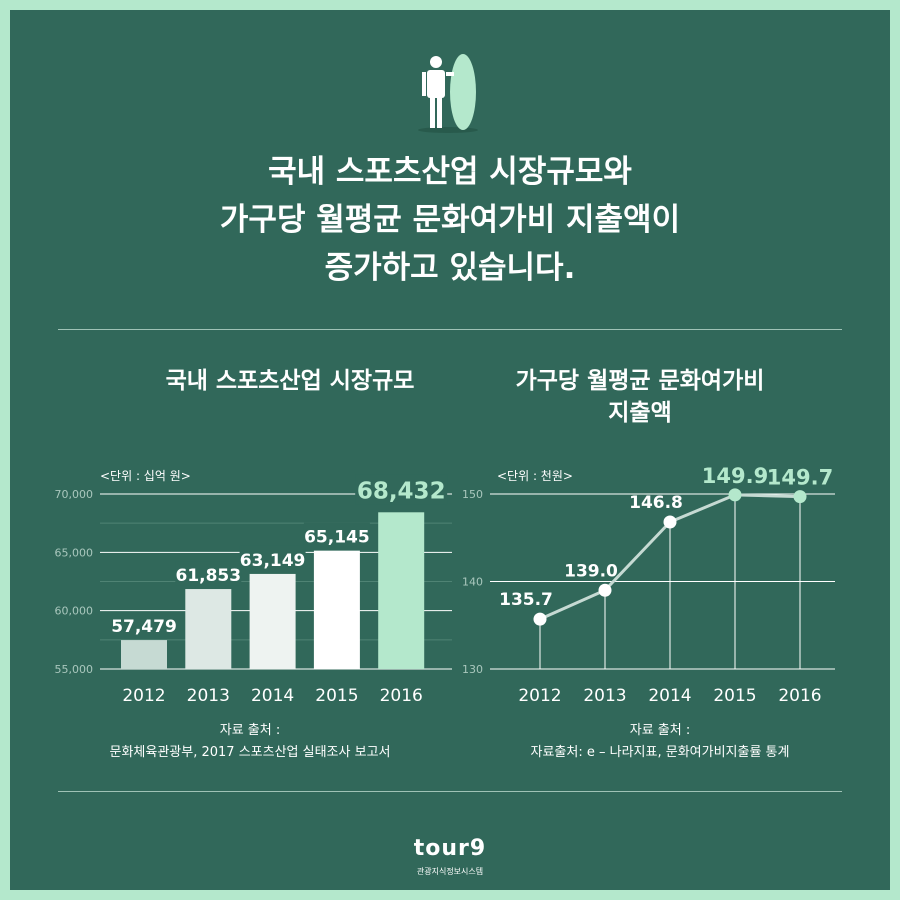 The height and width of the screenshot is (900, 900). What do you see at coordinates (472, 494) in the screenshot?
I see `y-tick-label: 150` at bounding box center [472, 494].